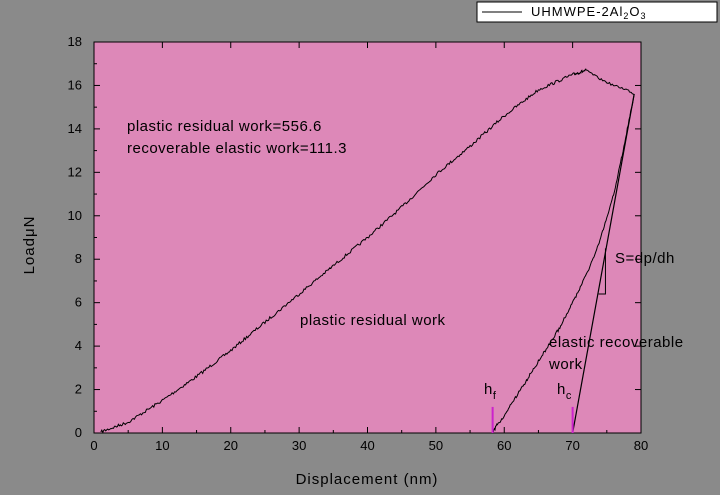 Image resolution: width=720 pixels, height=495 pixels. What do you see at coordinates (626, 16) in the screenshot?
I see `legend-part-1: 2` at bounding box center [626, 16].